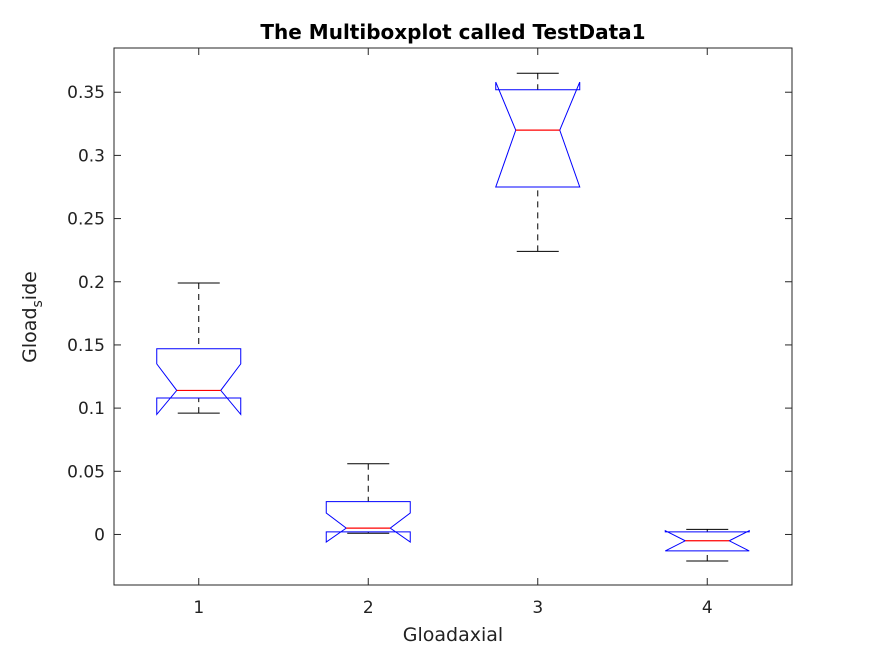 This screenshot has width=875, height=656. I want to click on chart-title: The Multiboxplot called TestData1, so click(452, 32).